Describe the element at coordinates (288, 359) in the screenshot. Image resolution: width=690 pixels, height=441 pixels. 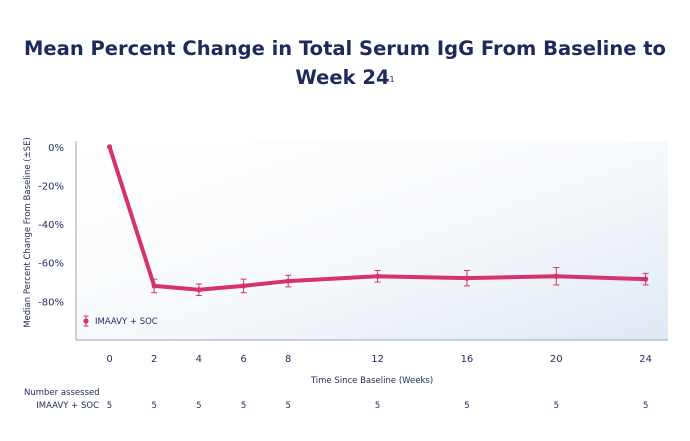
I see `x-tick-label: 8` at that location.